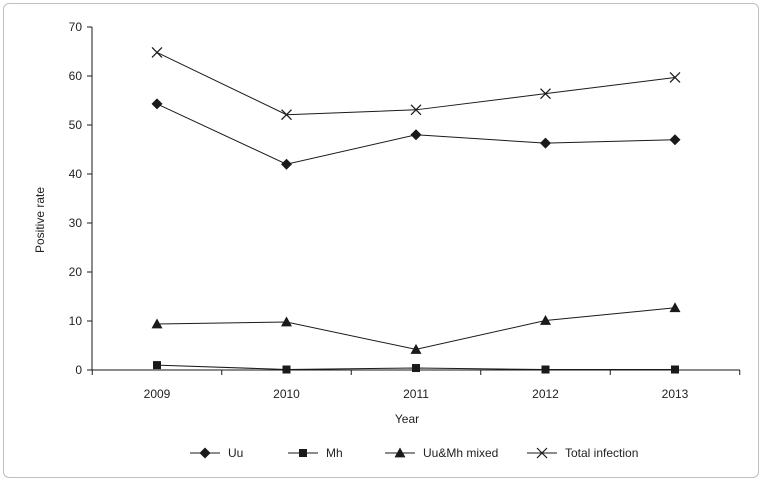  Describe the element at coordinates (416, 328) in the screenshot. I see `series-line-uu-mh-mixed` at that location.